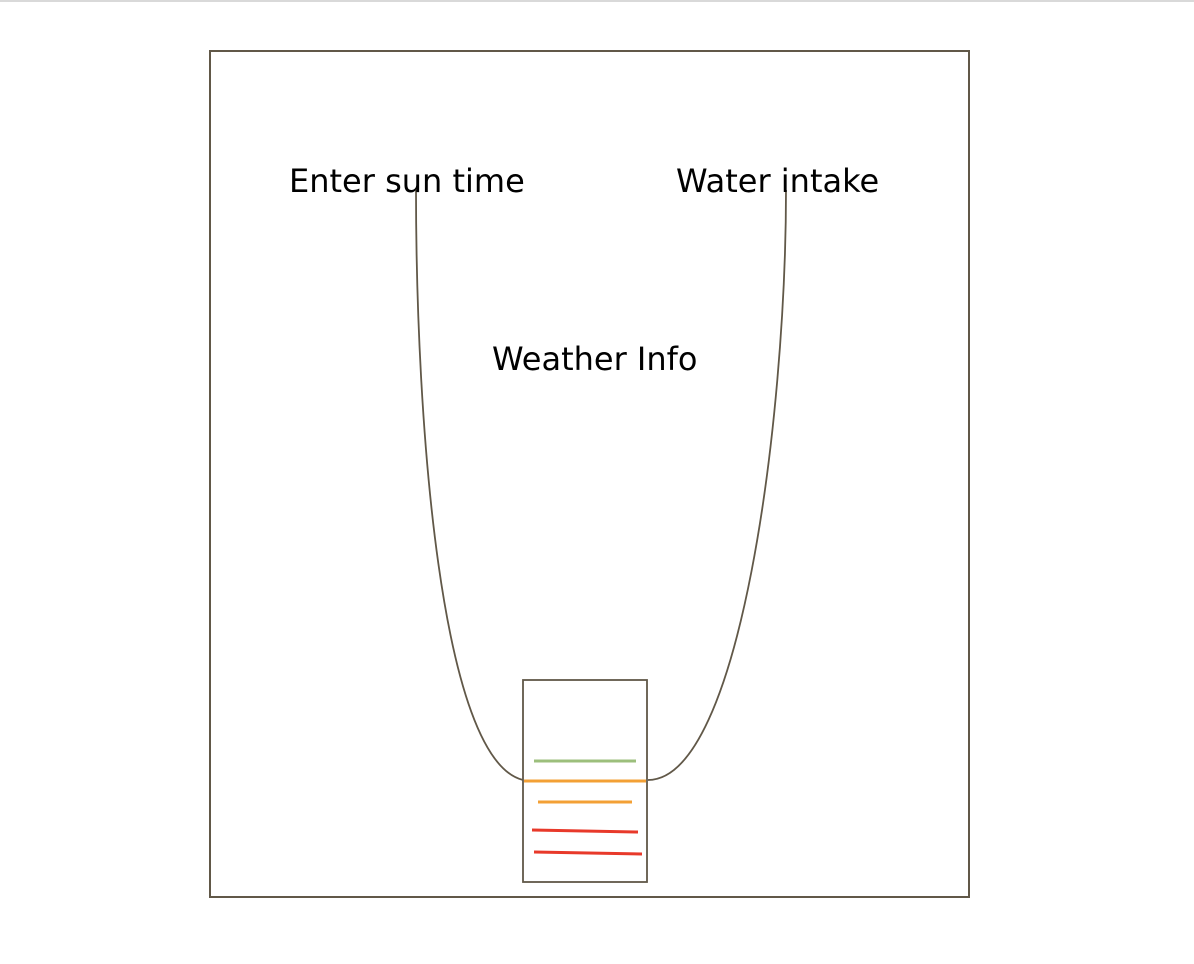  I want to click on water-intake-label: Water intake, so click(778, 181).